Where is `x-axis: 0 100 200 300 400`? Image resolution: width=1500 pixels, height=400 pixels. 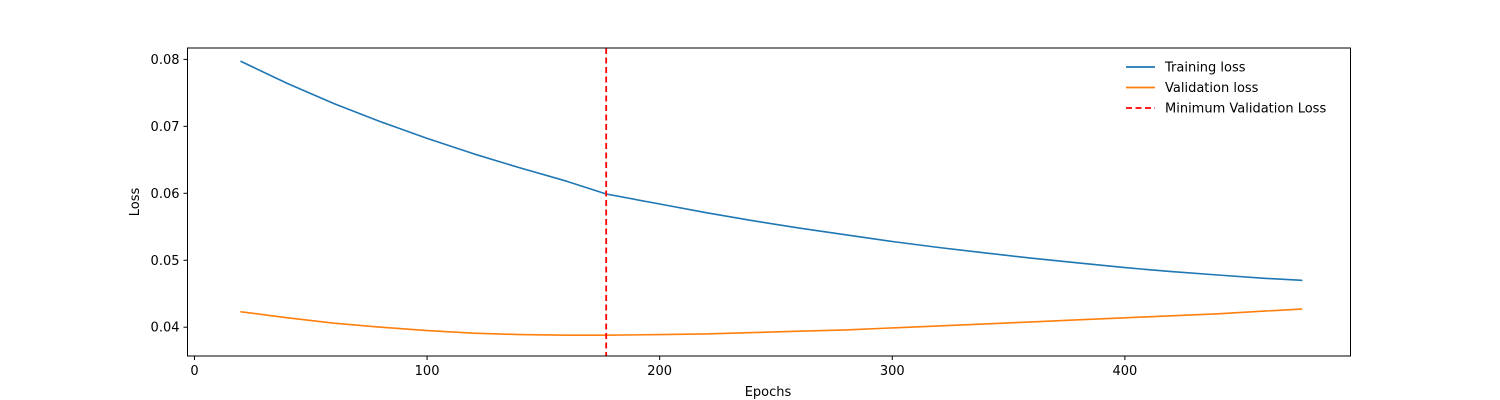
x-axis: 0 100 200 300 400 is located at coordinates (663, 367).